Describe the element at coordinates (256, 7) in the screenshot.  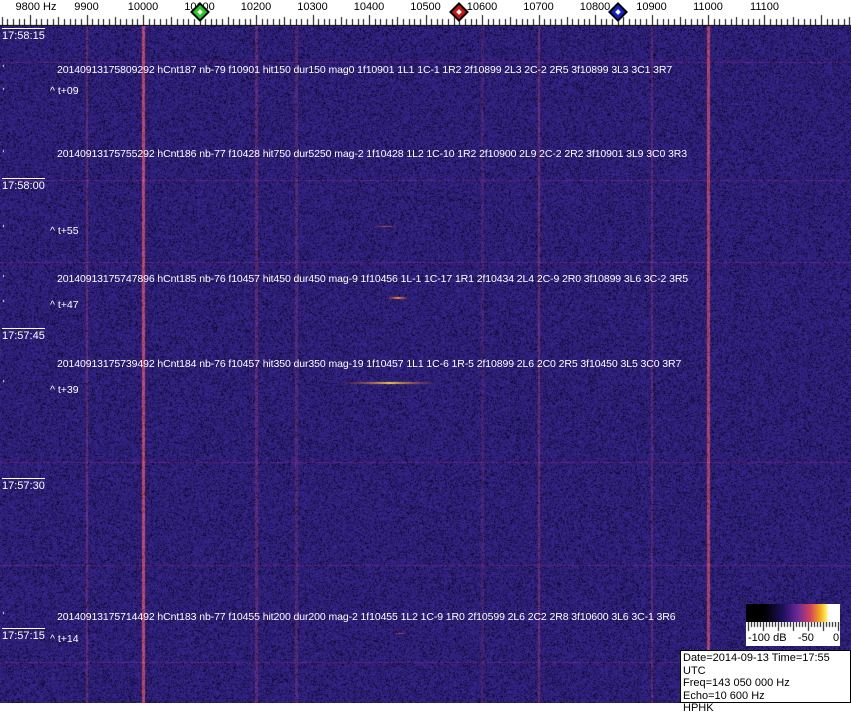
I see `frequency-label: 10200` at that location.